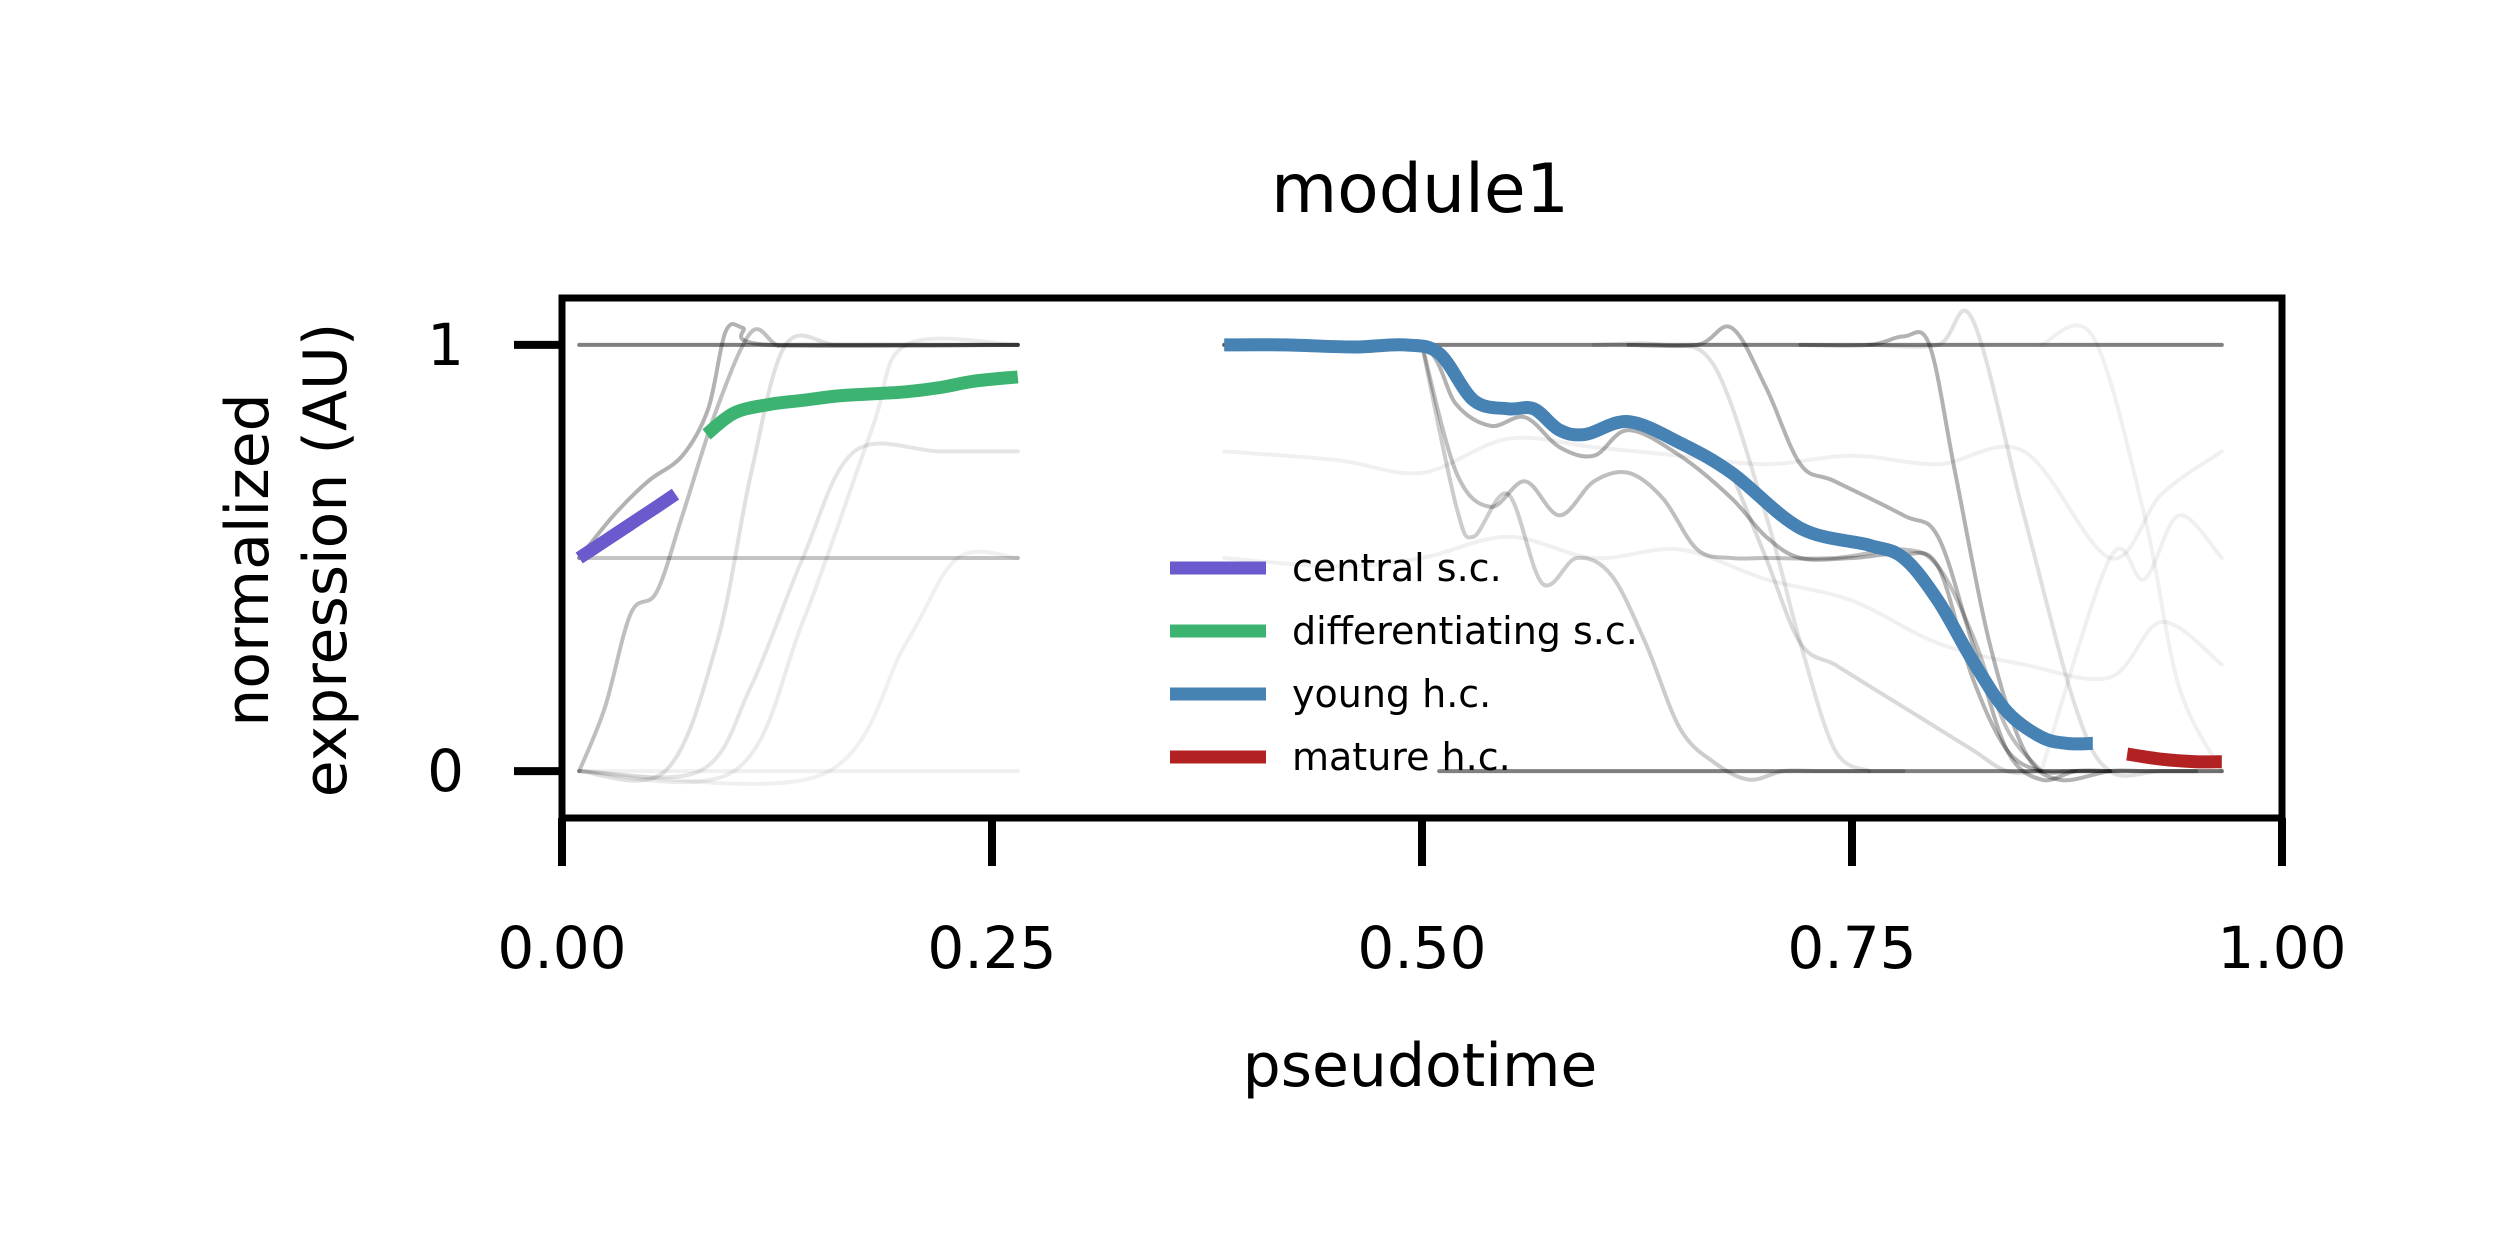 The width and height of the screenshot is (2500, 1250). What do you see at coordinates (991, 948) in the screenshot?
I see `x-tick-label-2: 0.25` at bounding box center [991, 948].